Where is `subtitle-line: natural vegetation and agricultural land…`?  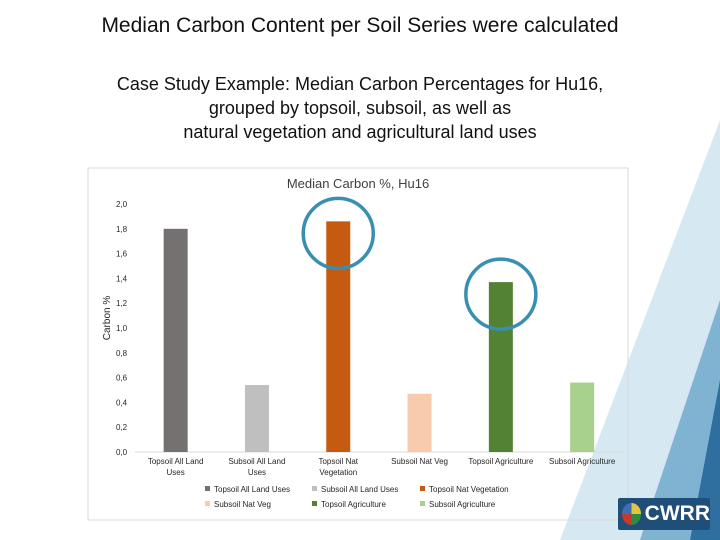 subtitle-line: natural vegetation and agricultural land… is located at coordinates (360, 132).